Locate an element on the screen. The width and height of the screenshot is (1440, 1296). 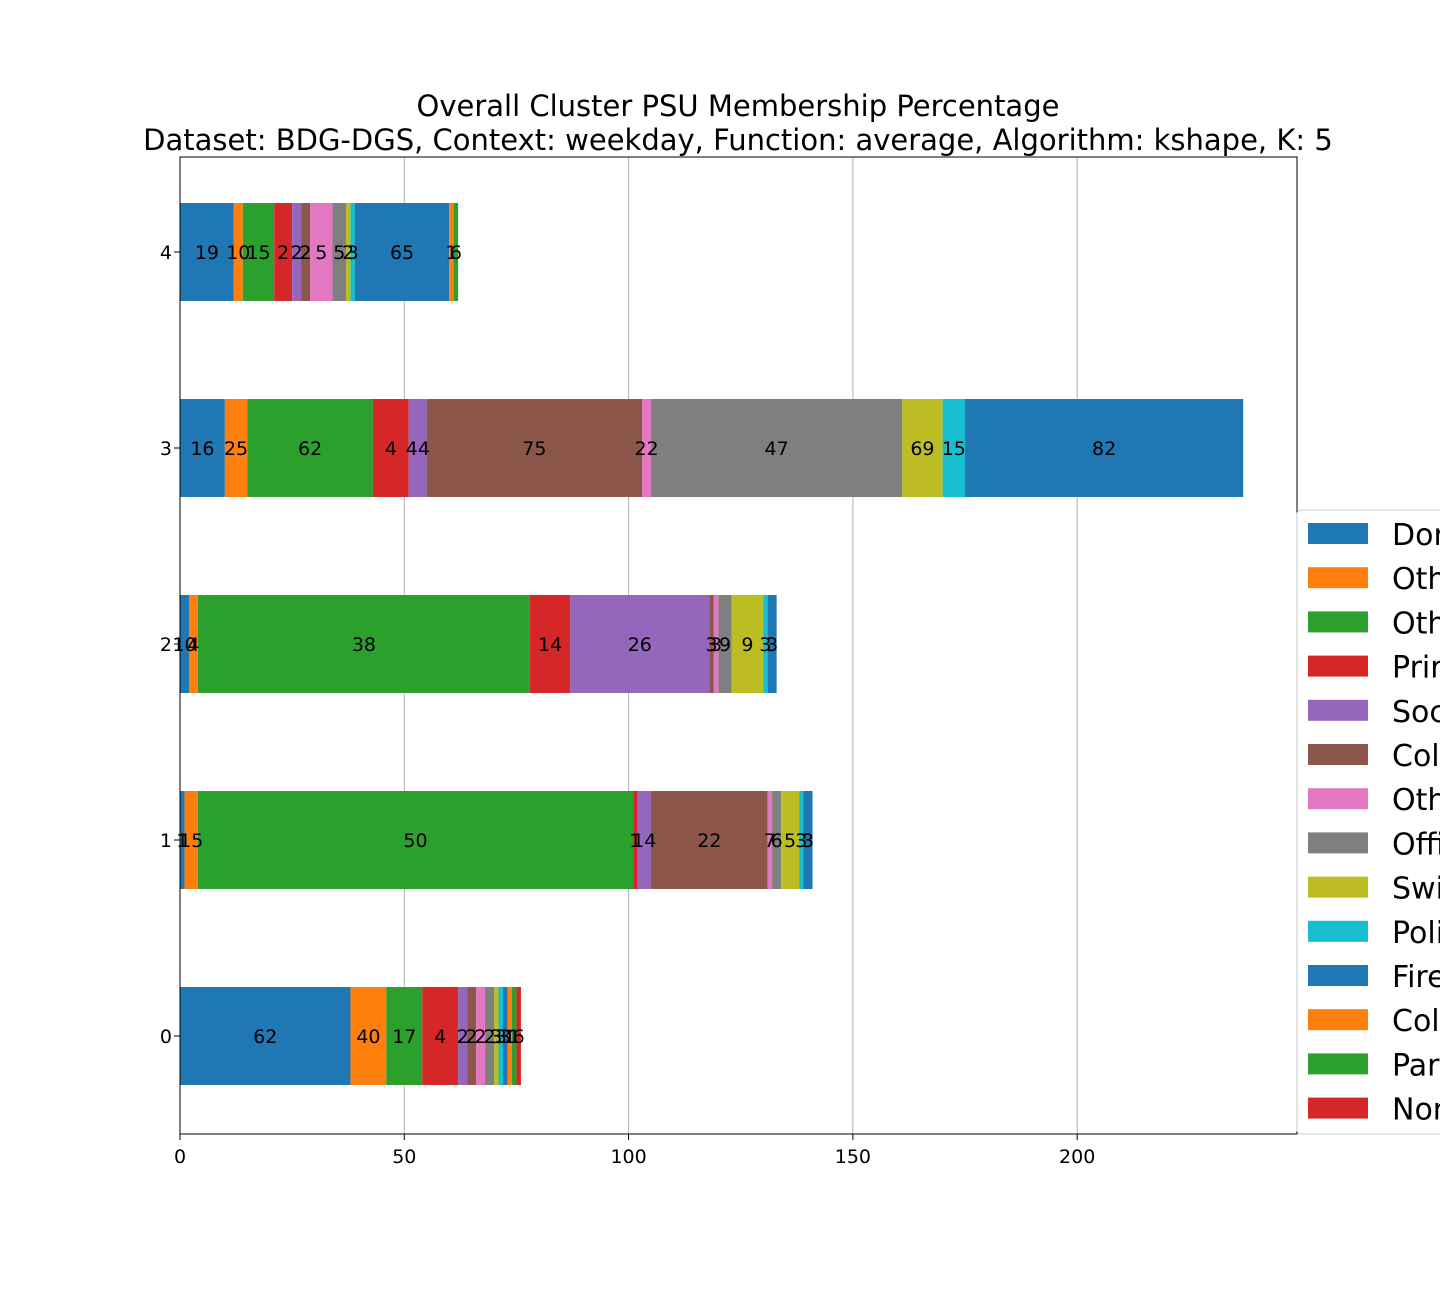
segment-value-label: 40 is located at coordinates (368, 1037).